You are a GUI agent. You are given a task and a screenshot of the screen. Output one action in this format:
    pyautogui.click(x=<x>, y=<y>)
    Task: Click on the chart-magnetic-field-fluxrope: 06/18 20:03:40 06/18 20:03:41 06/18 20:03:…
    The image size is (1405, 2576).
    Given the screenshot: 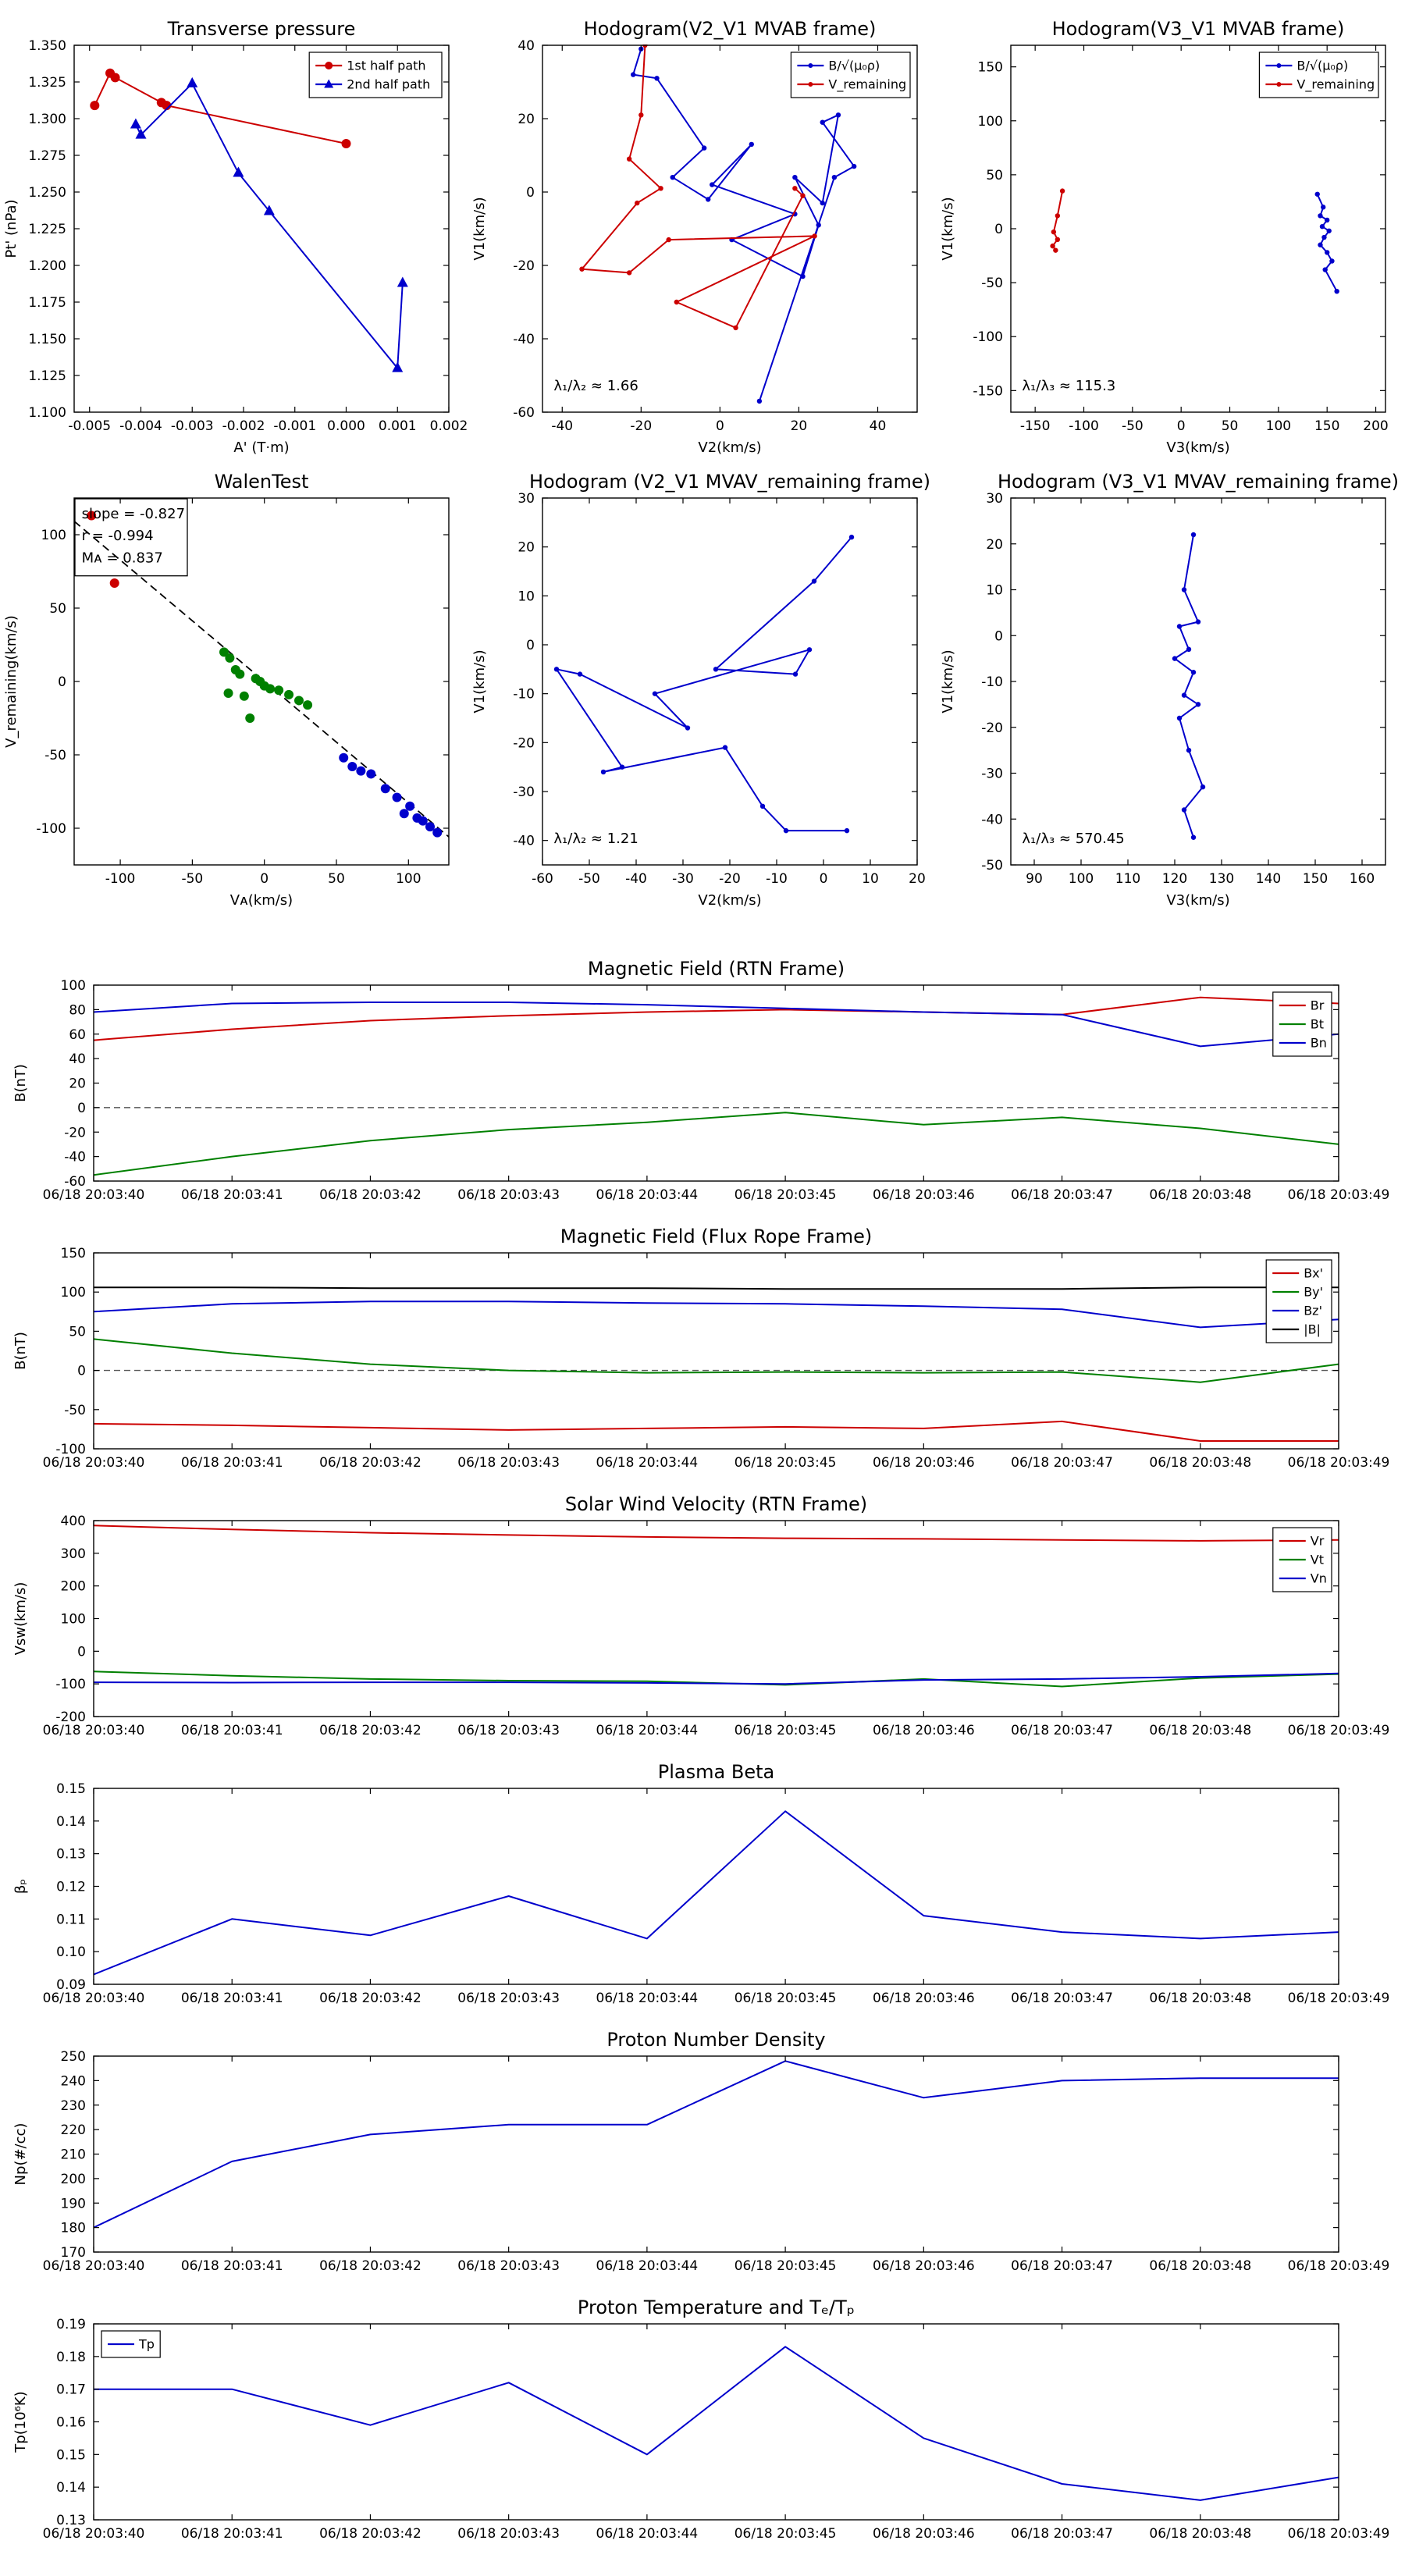 What is the action you would take?
    pyautogui.click(x=703, y=1352)
    